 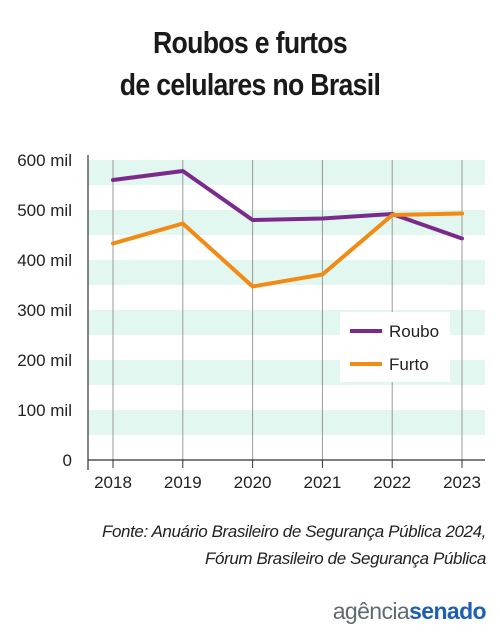 What do you see at coordinates (253, 482) in the screenshot?
I see `x-tick-label: 2020` at bounding box center [253, 482].